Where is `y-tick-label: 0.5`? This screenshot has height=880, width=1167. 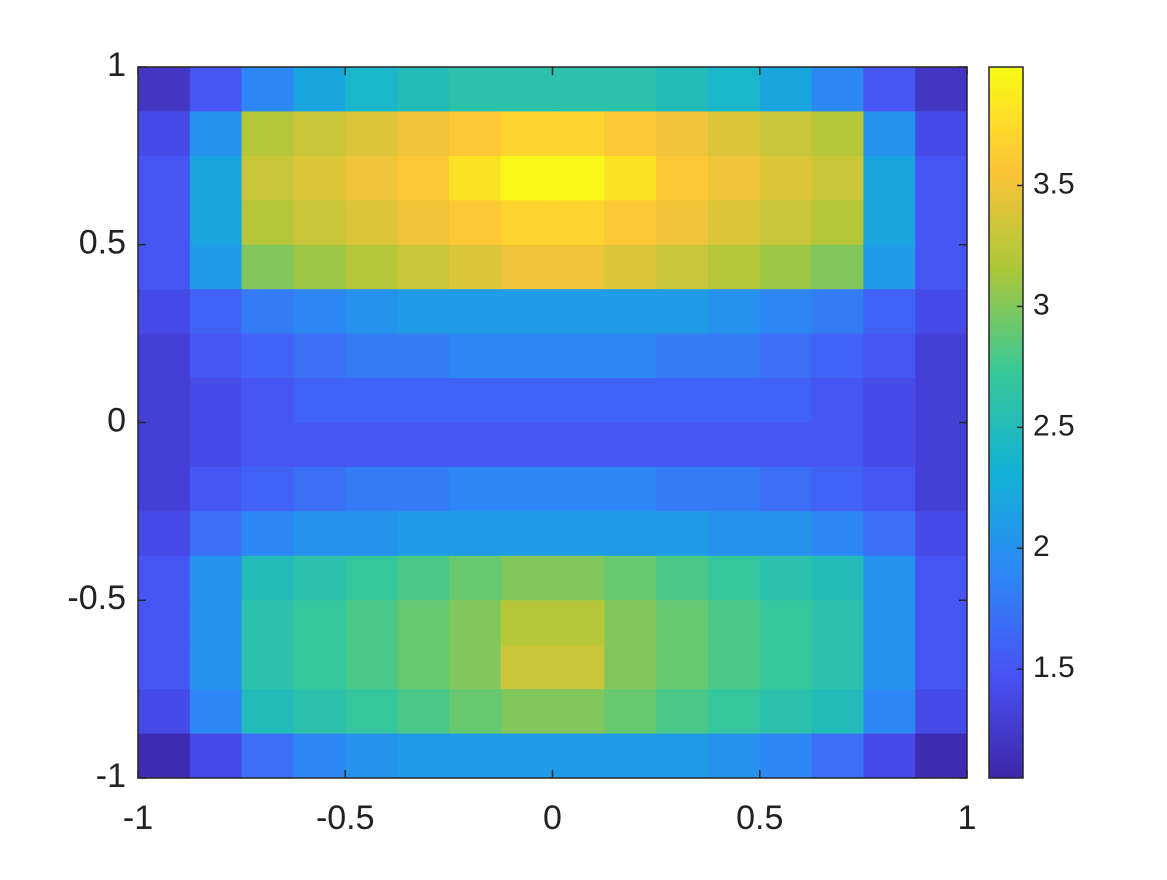
y-tick-label: 0.5 is located at coordinates (102, 243).